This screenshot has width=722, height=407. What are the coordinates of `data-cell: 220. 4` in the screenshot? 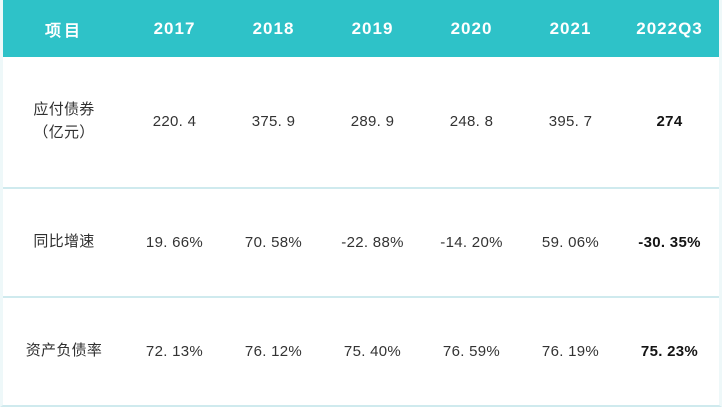 It's located at (174, 122).